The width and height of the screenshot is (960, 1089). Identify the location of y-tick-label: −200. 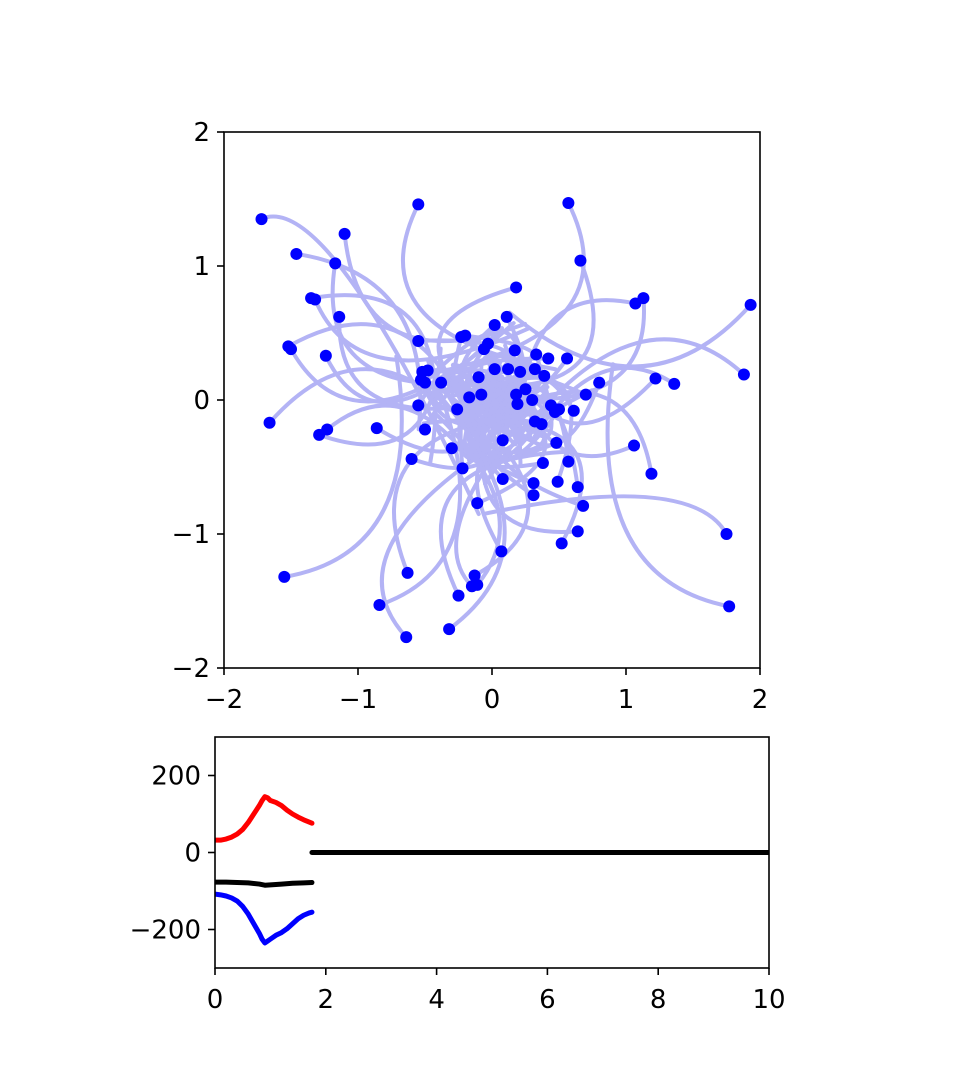
(165, 931).